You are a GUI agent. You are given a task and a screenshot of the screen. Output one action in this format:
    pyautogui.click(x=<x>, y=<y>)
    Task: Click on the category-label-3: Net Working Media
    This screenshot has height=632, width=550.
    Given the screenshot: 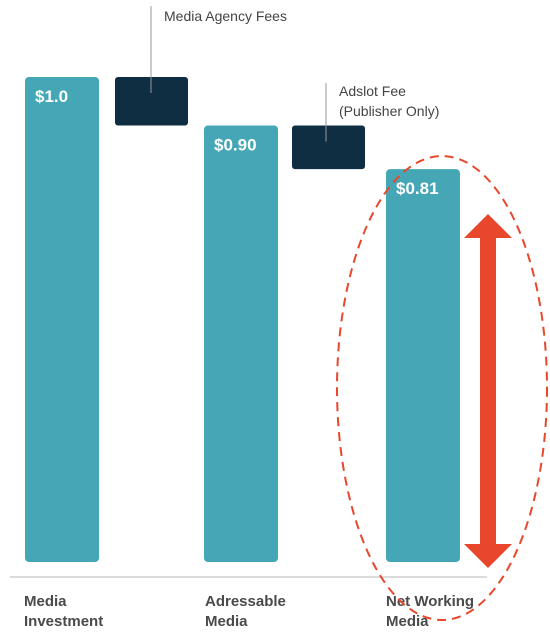 What is the action you would take?
    pyautogui.click(x=430, y=611)
    